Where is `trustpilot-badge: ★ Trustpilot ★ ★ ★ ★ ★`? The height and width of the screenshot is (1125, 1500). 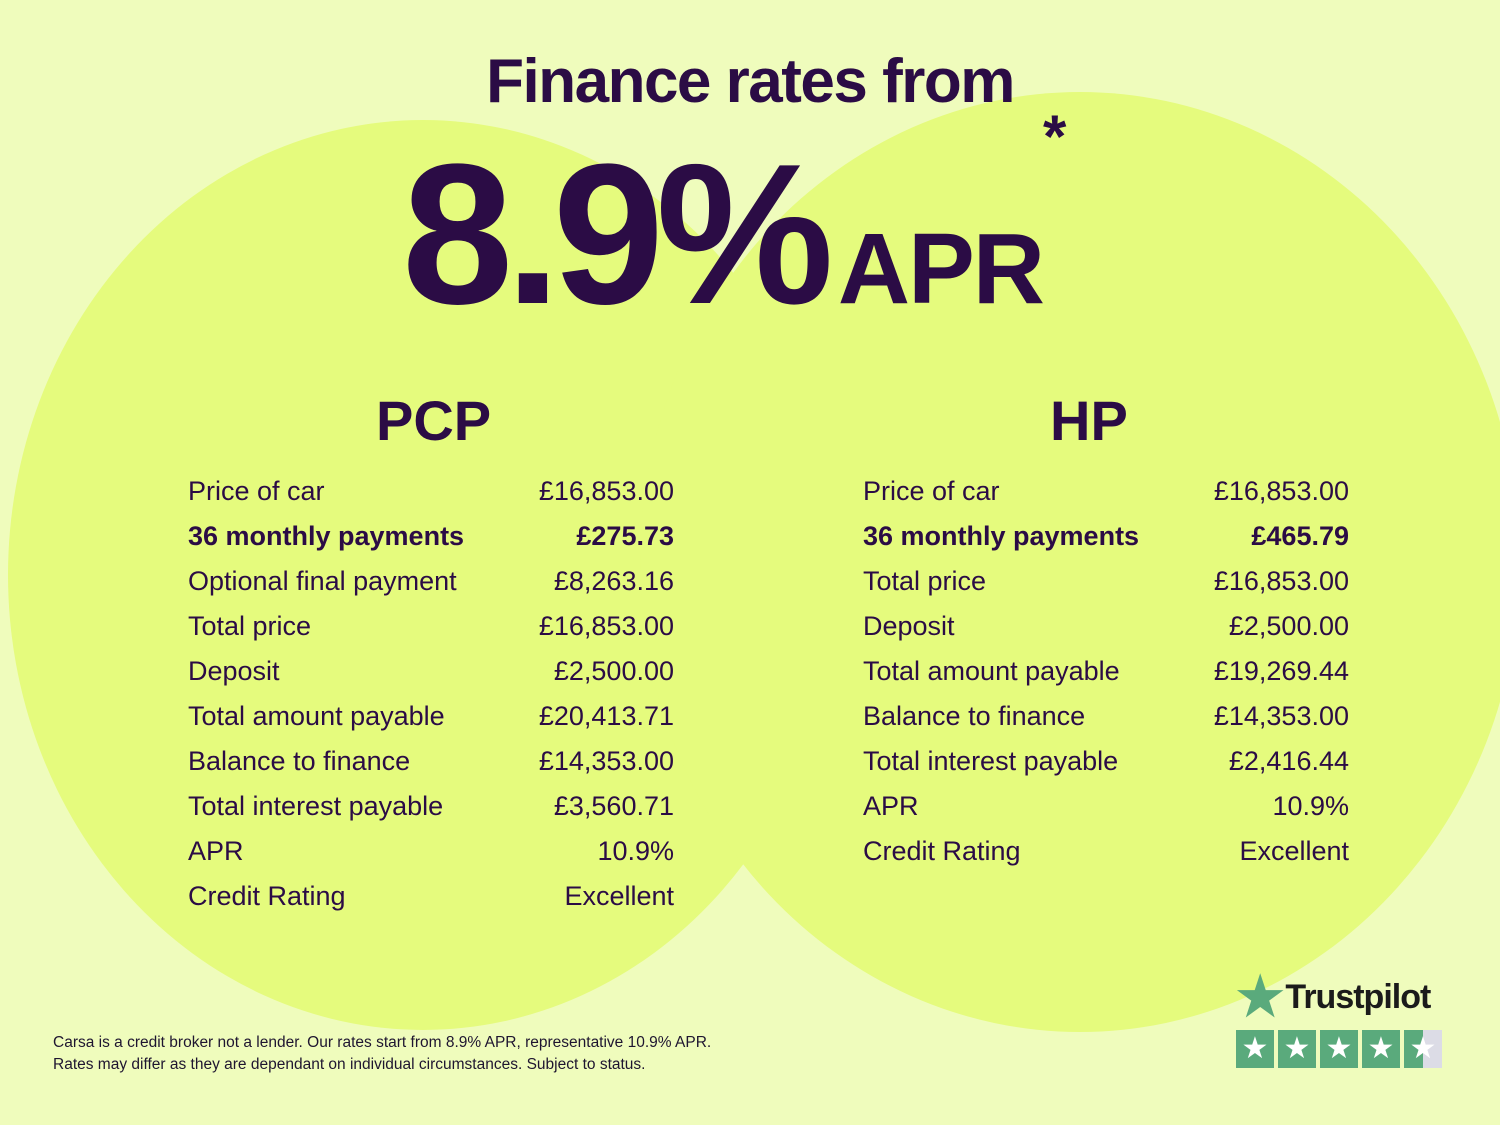
trustpilot-badge: ★ Trustpilot ★ ★ ★ ★ ★ is located at coordinates (1341, 1017).